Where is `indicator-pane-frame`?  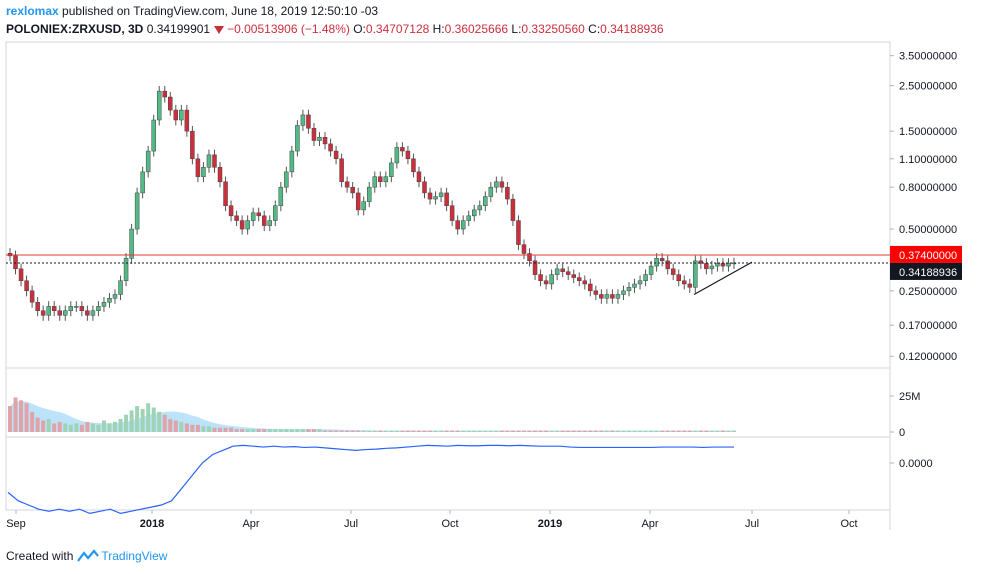
indicator-pane-frame is located at coordinates (448, 473).